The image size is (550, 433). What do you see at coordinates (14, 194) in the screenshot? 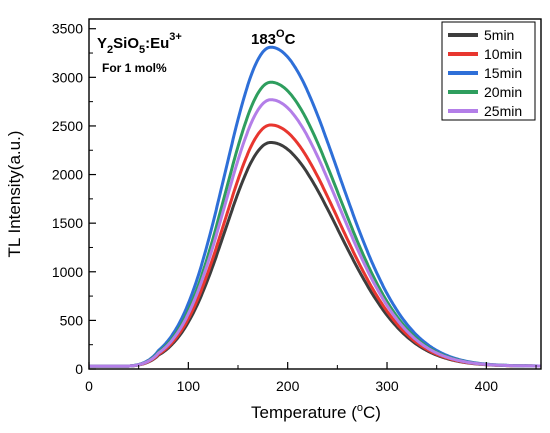
I see `y-axis-title: TL Intensity(a.u.)` at bounding box center [14, 194].